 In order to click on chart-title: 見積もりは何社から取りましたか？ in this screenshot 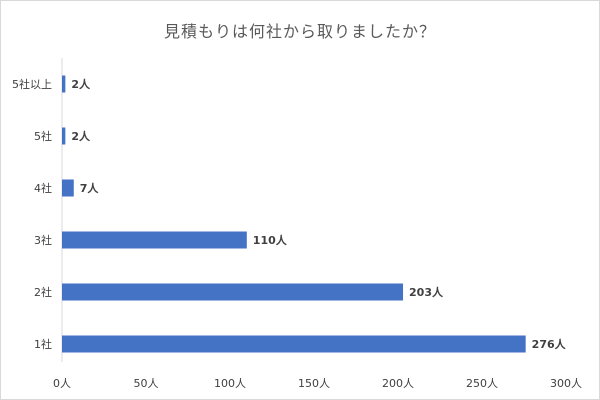, I will do `click(299, 31)`.